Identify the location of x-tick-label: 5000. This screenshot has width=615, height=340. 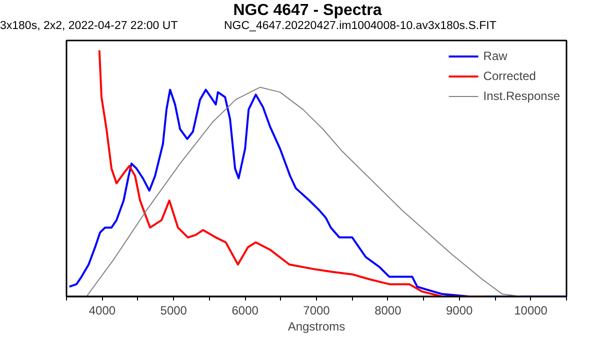
(174, 311).